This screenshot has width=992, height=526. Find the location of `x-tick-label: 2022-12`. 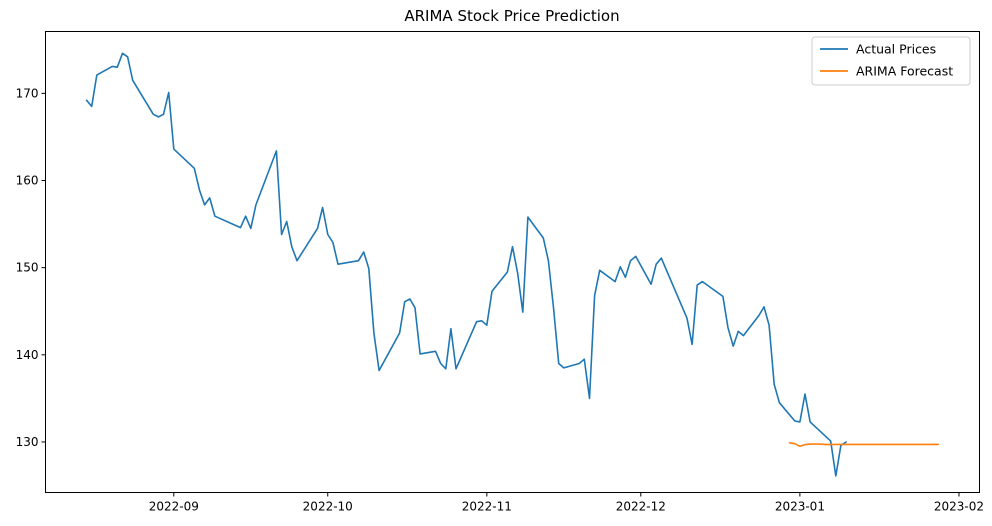

x-tick-label: 2022-12 is located at coordinates (641, 507).